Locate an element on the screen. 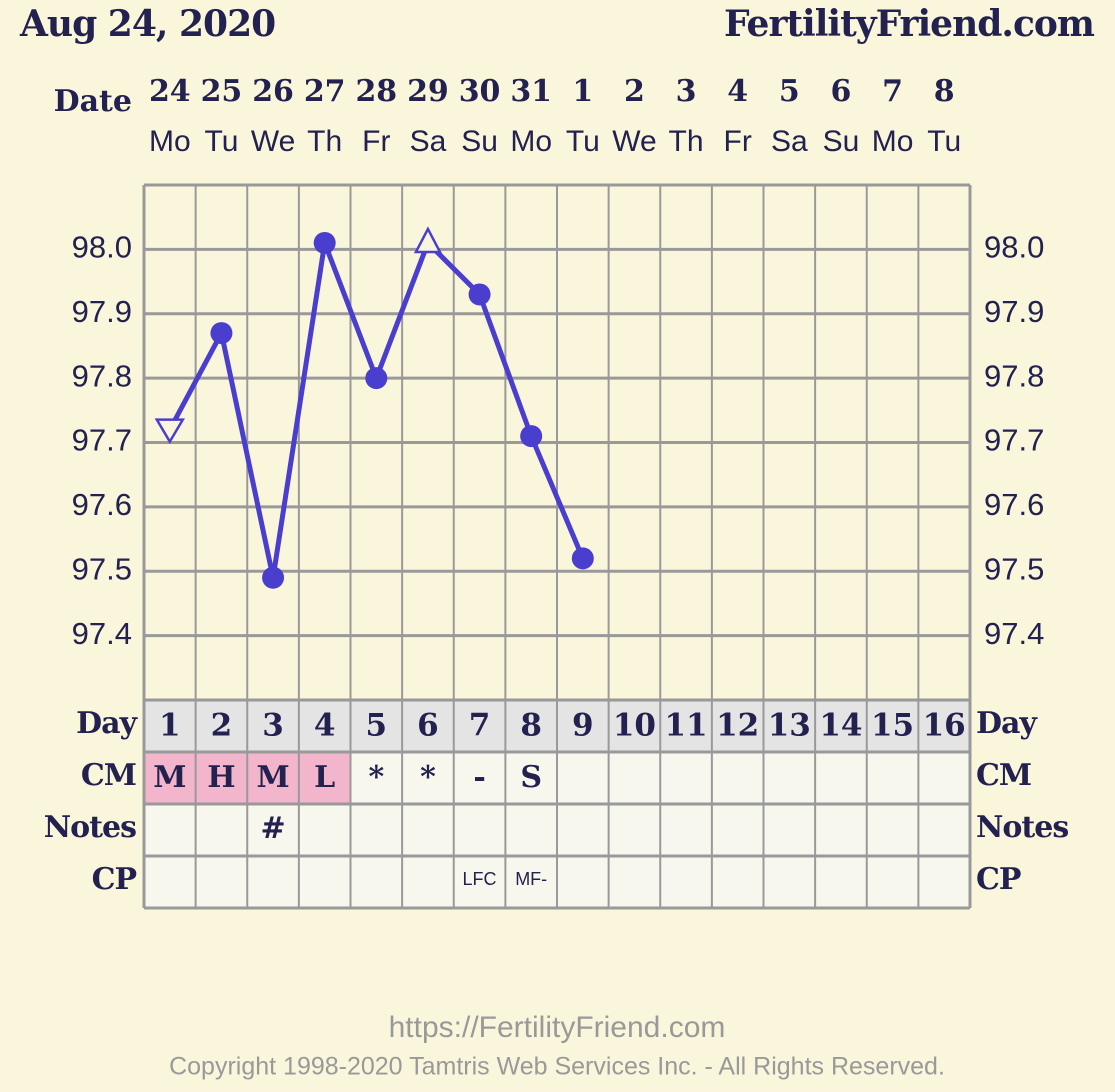 The height and width of the screenshot is (1092, 1115). date-label: 27 is located at coordinates (325, 91).